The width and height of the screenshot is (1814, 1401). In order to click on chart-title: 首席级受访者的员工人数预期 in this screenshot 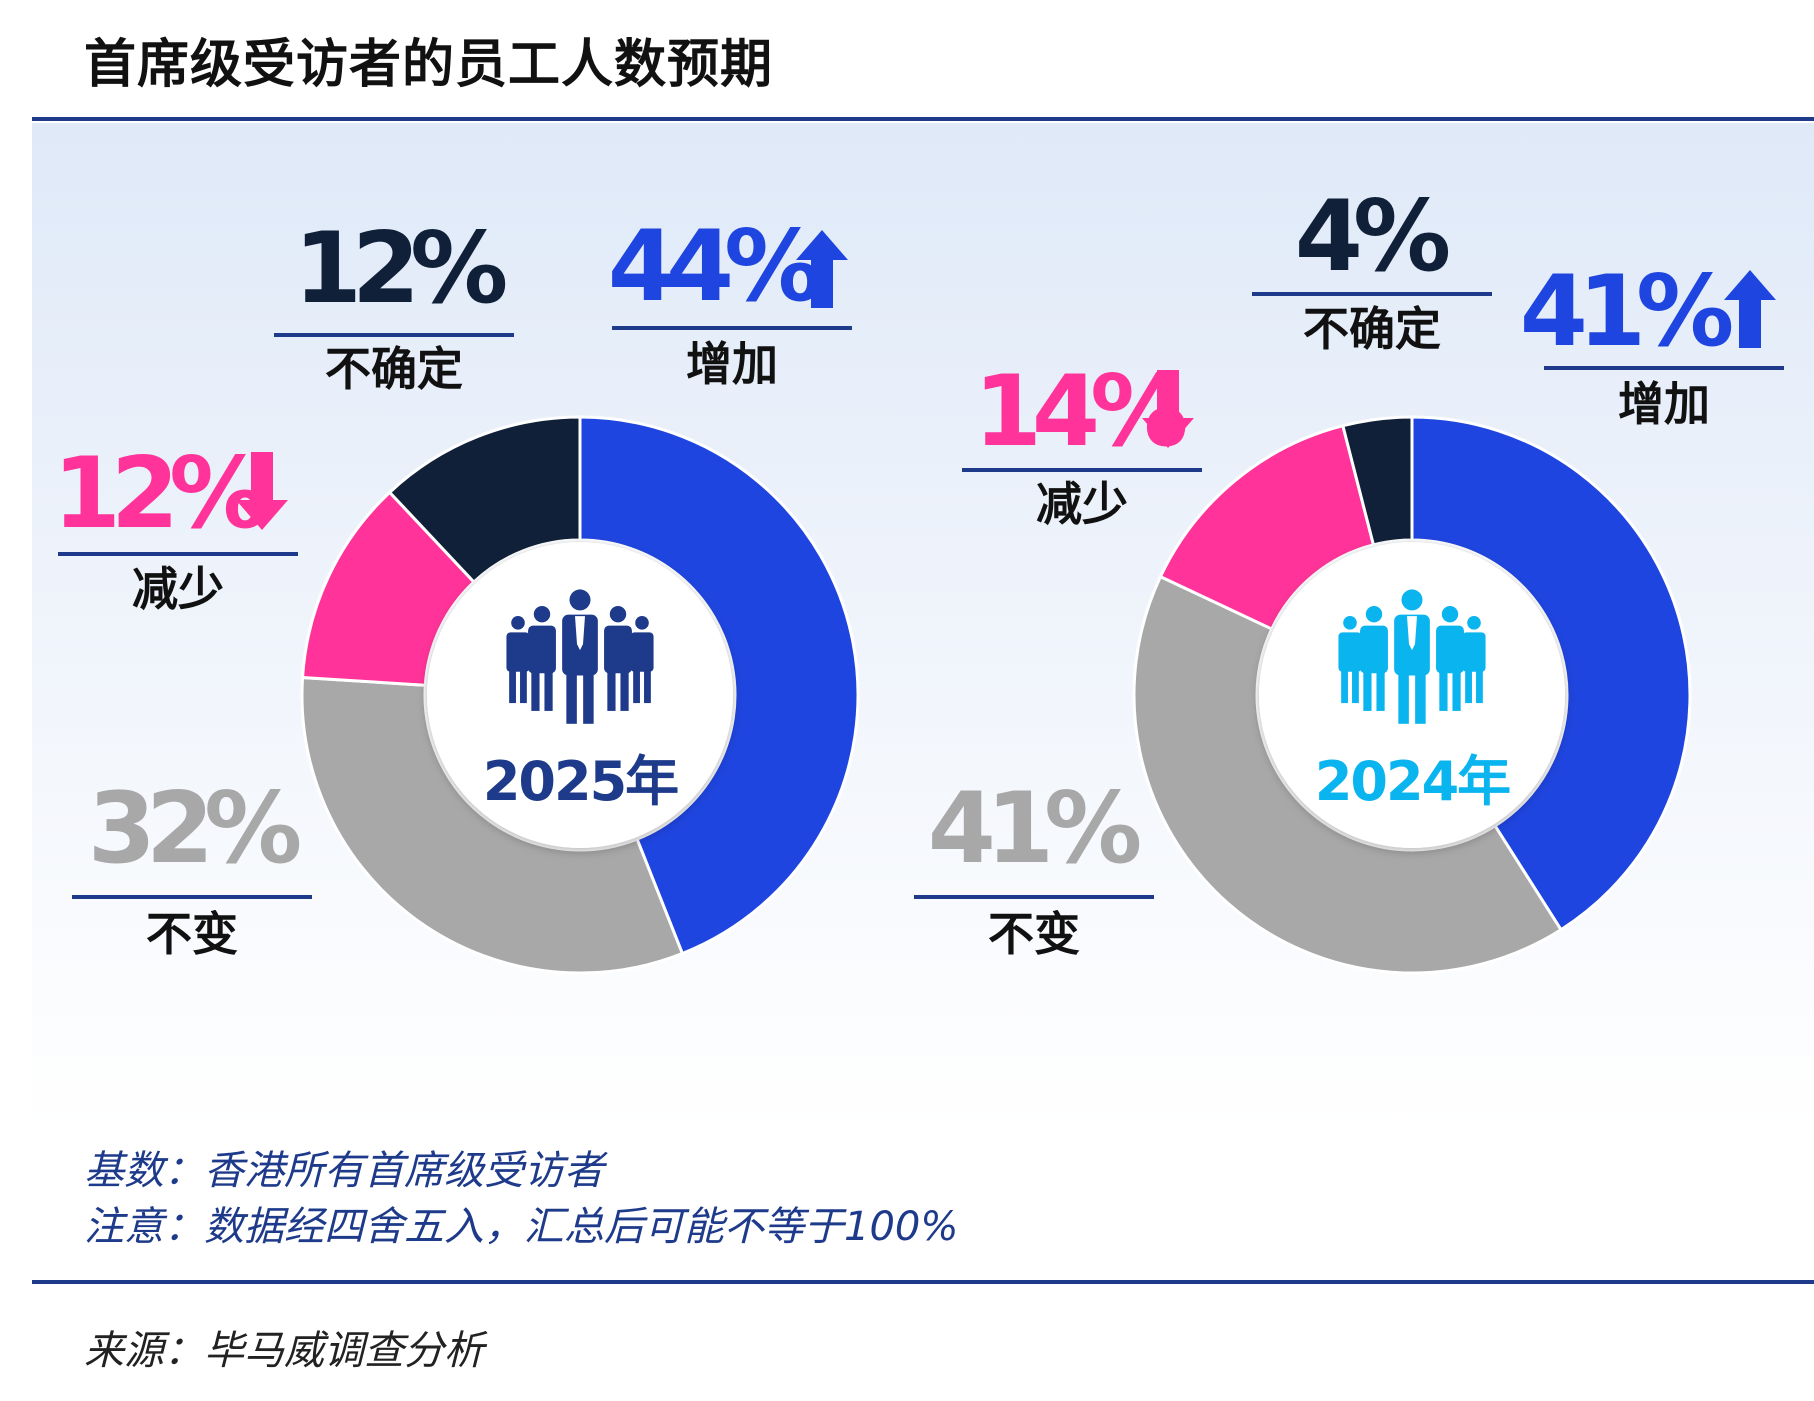, I will do `click(429, 65)`.